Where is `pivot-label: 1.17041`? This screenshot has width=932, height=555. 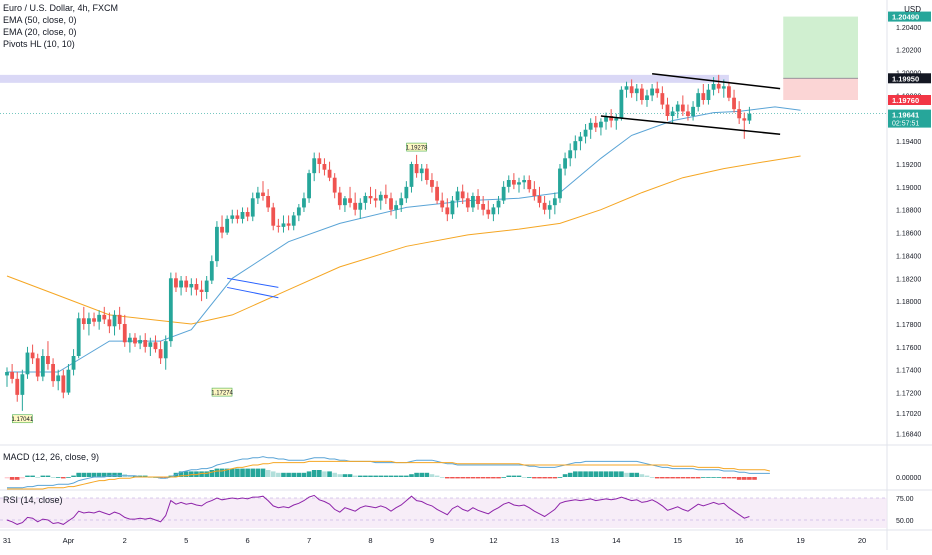
pivot-label: 1.17041 is located at coordinates (23, 420).